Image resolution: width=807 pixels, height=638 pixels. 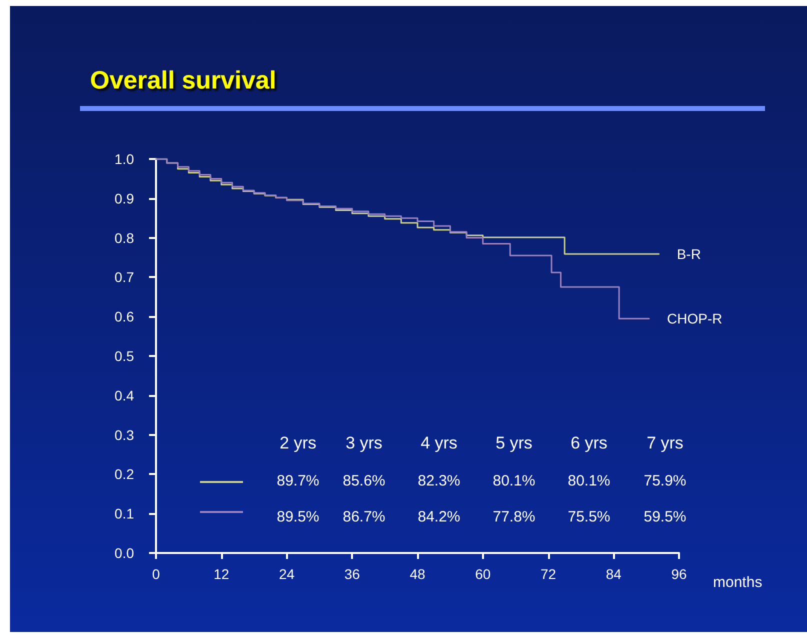 I want to click on annotation: 75.9%, so click(x=665, y=481).